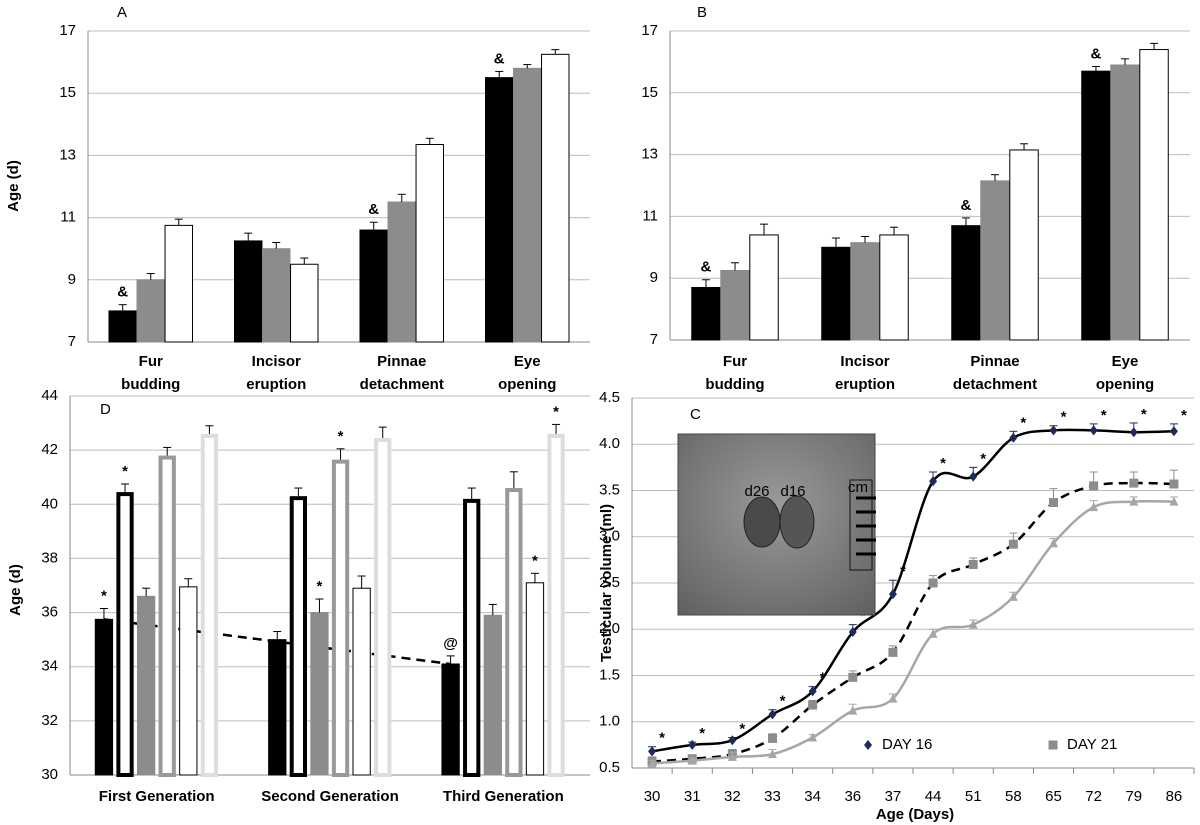  What do you see at coordinates (527, 373) in the screenshot?
I see `x-tick-label: Eye opening` at bounding box center [527, 373].